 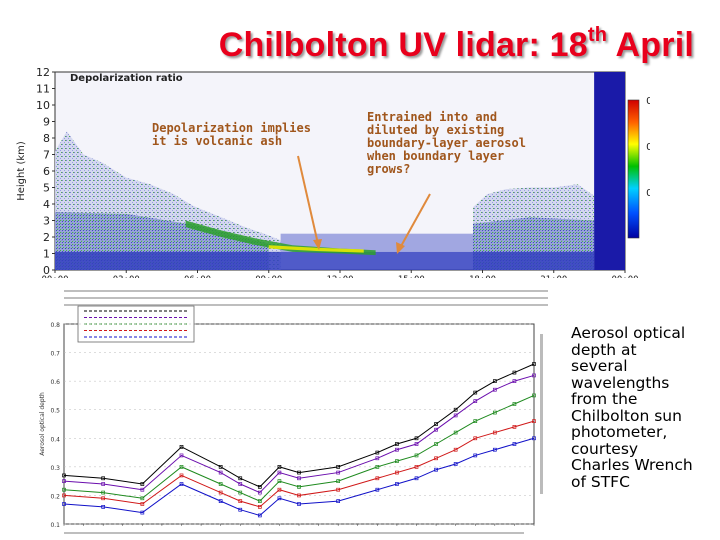 What do you see at coordinates (55, 496) in the screenshot?
I see `aod-y-tick-label: 0.2` at bounding box center [55, 496].